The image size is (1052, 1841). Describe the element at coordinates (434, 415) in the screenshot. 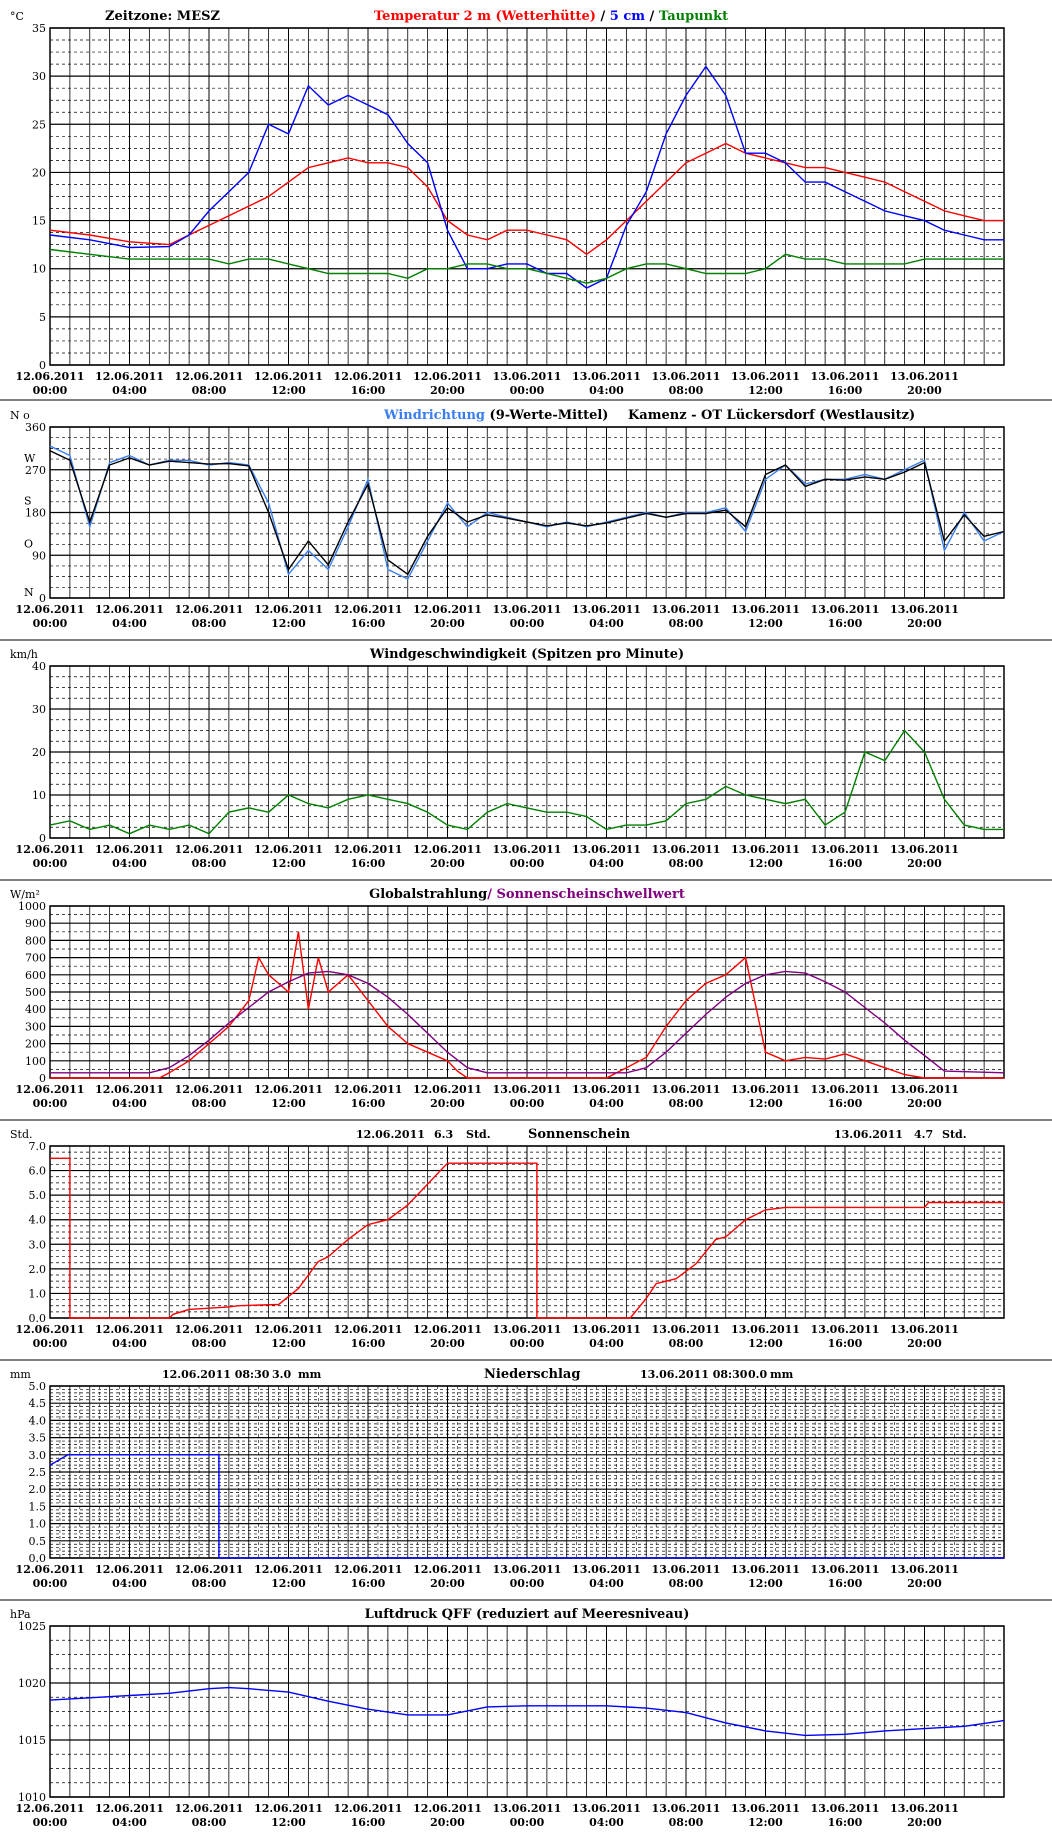

I see `title-part: Windrichtung` at that location.